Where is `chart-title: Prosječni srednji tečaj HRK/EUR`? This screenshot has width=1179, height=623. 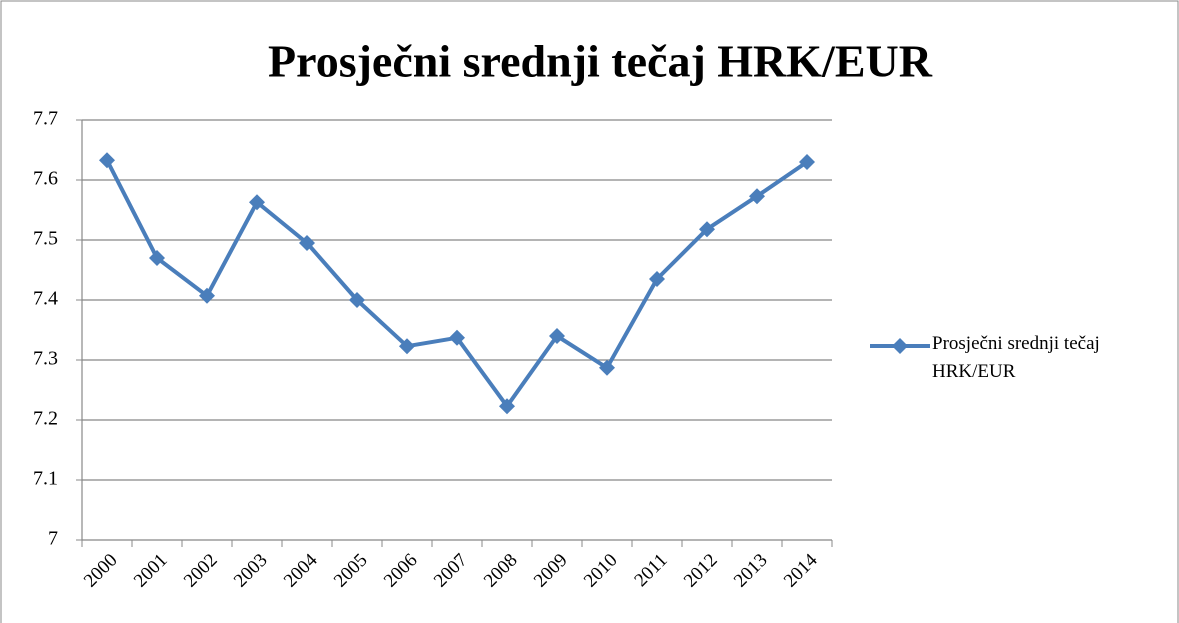 chart-title: Prosječni srednji tečaj HRK/EUR is located at coordinates (600, 61).